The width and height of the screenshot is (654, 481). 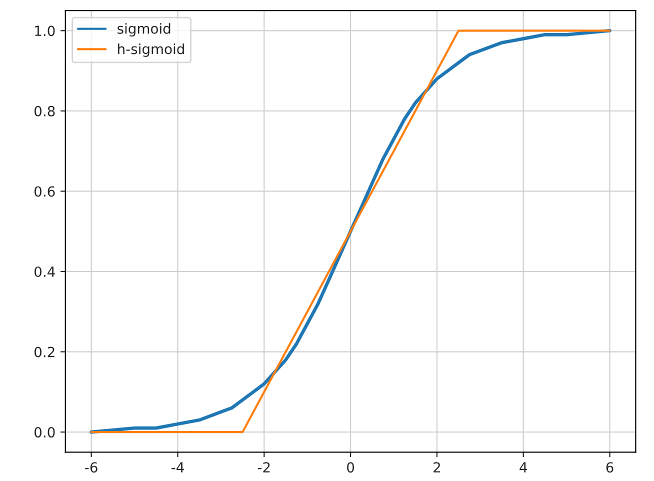 What do you see at coordinates (610, 467) in the screenshot?
I see `x-tick-label: 6` at bounding box center [610, 467].